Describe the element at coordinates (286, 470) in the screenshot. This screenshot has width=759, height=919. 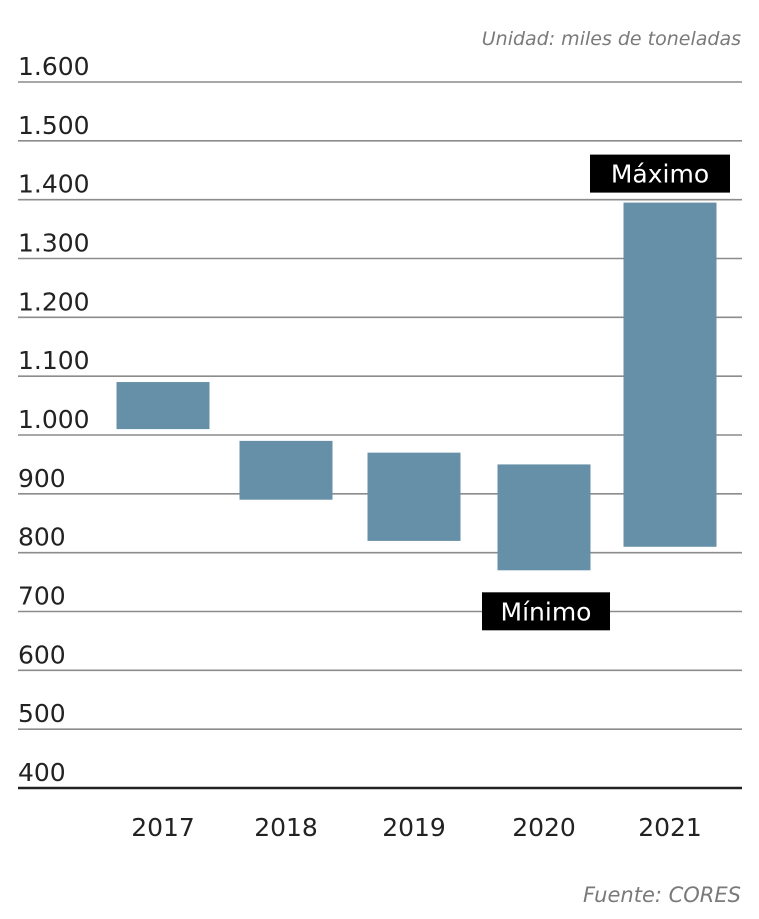
I see `range-bar-2018` at that location.